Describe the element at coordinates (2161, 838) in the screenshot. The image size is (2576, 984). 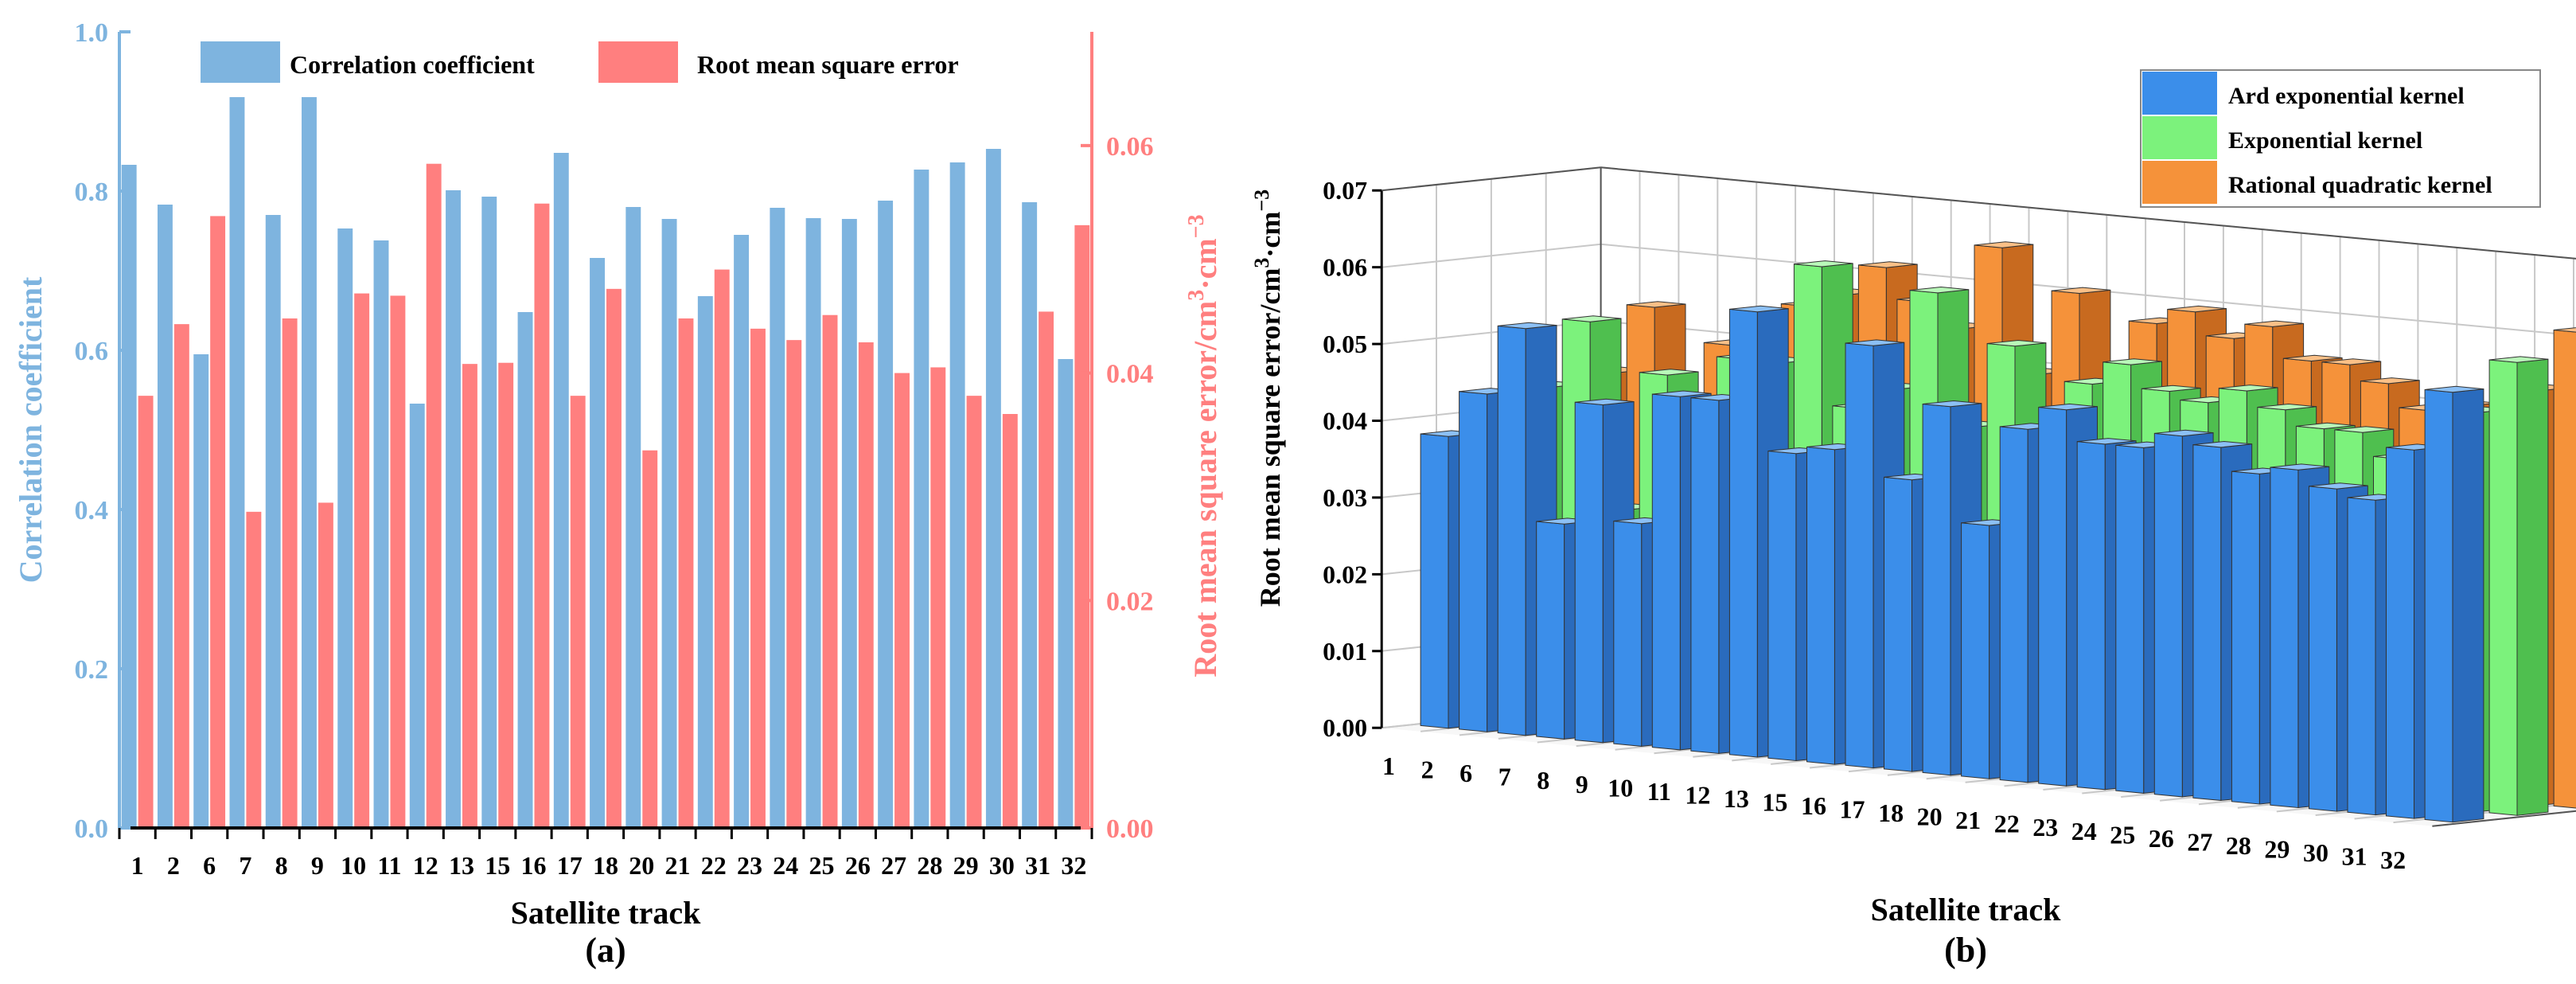
I see `tick-label-x-b-26: 26` at that location.